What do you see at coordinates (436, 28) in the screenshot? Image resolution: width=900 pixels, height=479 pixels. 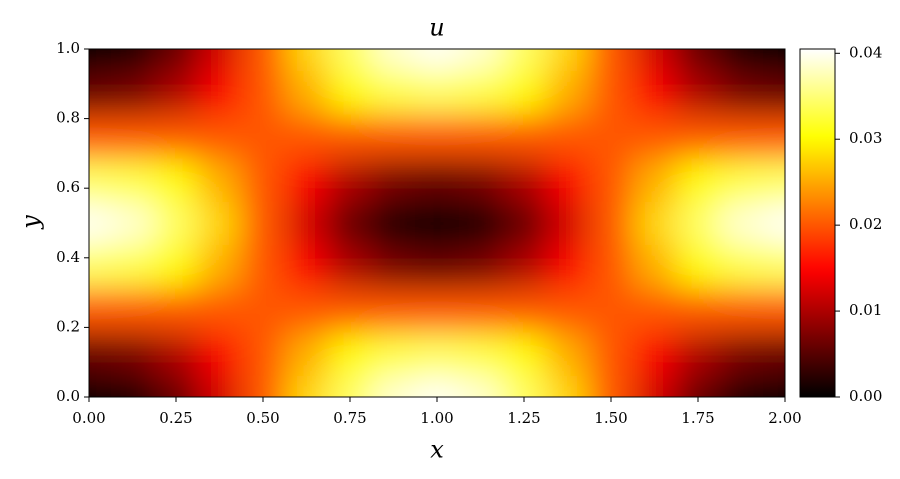 I see `chart-title: u` at bounding box center [436, 28].